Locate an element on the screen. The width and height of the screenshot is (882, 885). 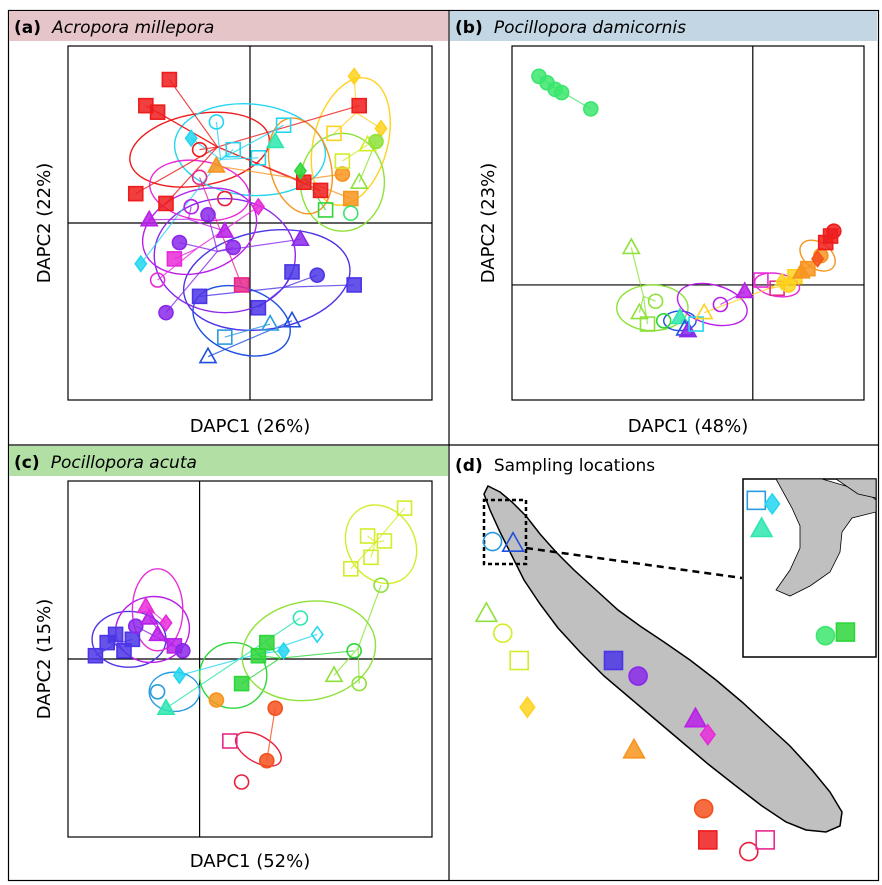
panel-c-header-text: (c) Pocillopora acuta is located at coordinates (105, 463).